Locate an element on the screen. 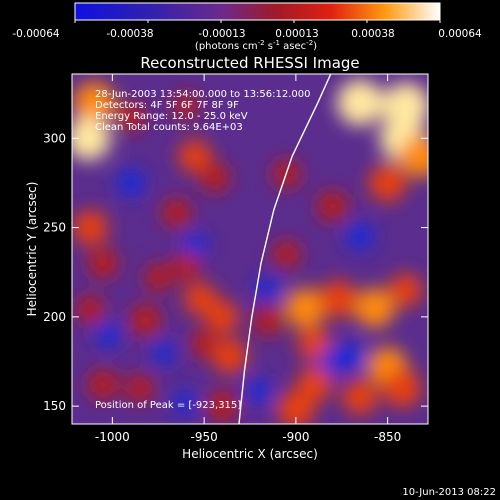 This screenshot has width=500, height=500. colorbar-tick-label: -0.00013 is located at coordinates (221, 34).